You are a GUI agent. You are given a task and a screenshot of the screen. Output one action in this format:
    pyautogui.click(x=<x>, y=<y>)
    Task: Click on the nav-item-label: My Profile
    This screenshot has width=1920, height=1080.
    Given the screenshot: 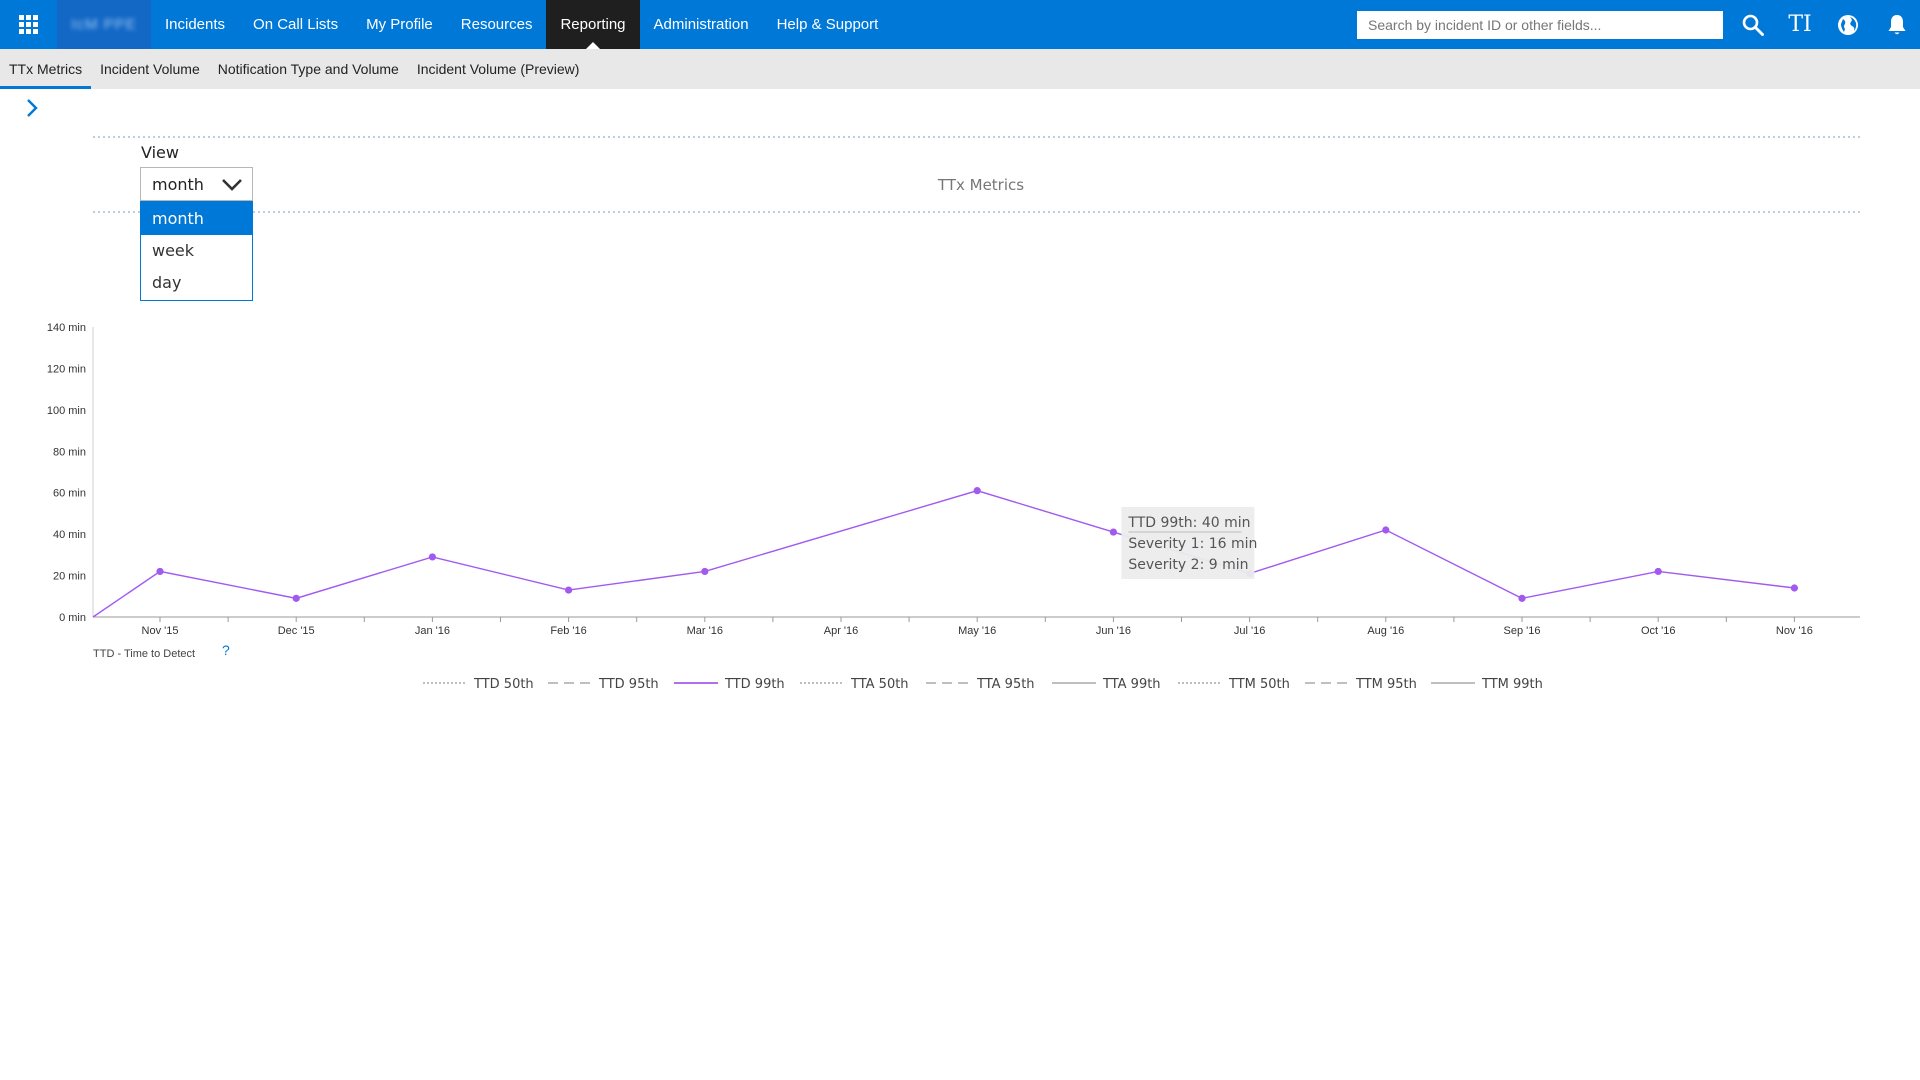 What is the action you would take?
    pyautogui.click(x=399, y=24)
    